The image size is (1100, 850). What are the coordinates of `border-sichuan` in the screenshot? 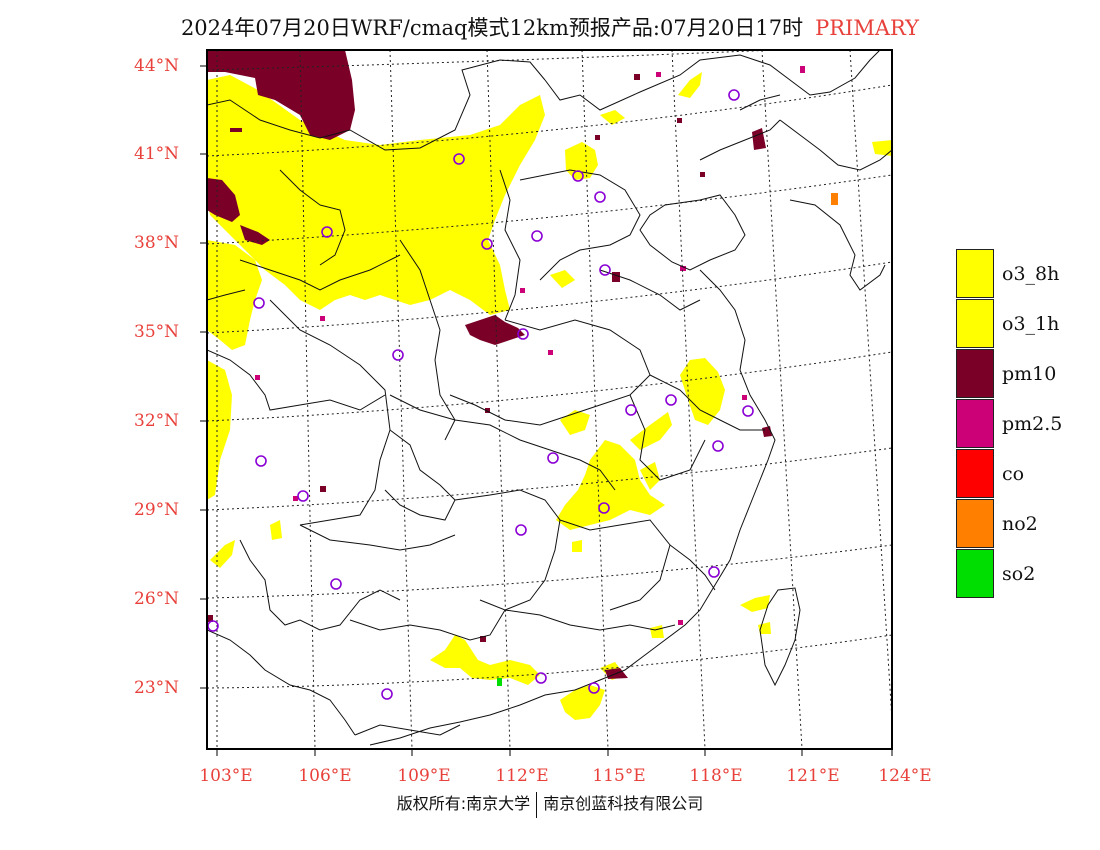 It's located at (330, 412).